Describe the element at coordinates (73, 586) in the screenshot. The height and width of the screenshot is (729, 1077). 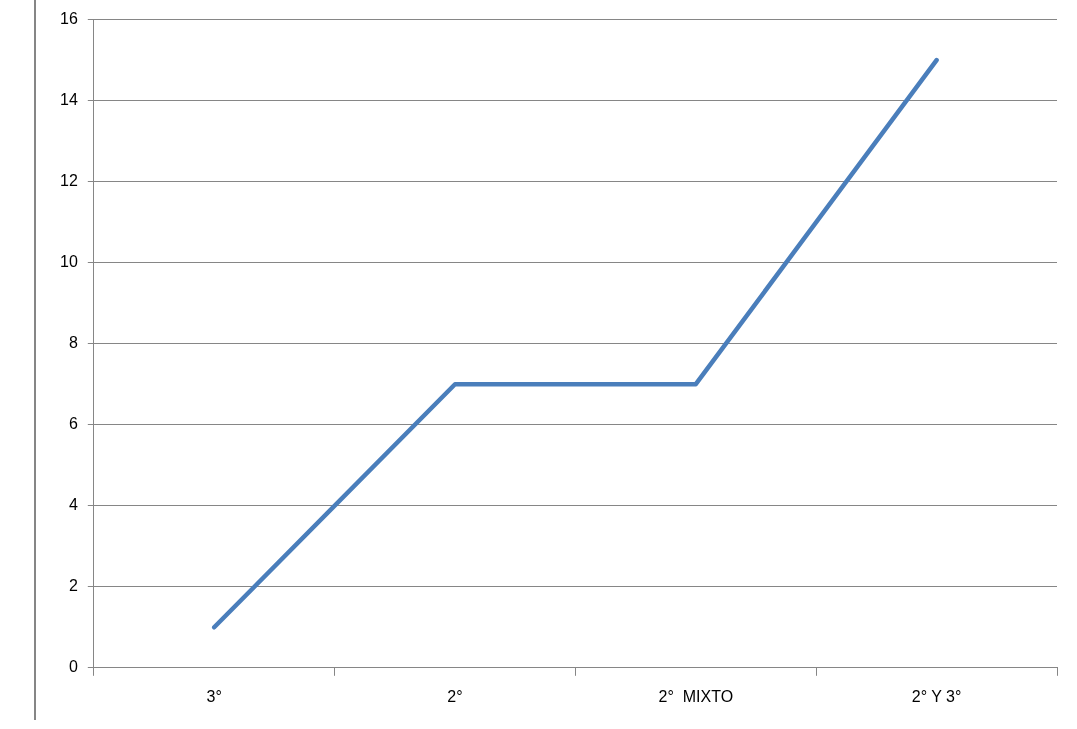
I see `y-tick-label: 2` at that location.